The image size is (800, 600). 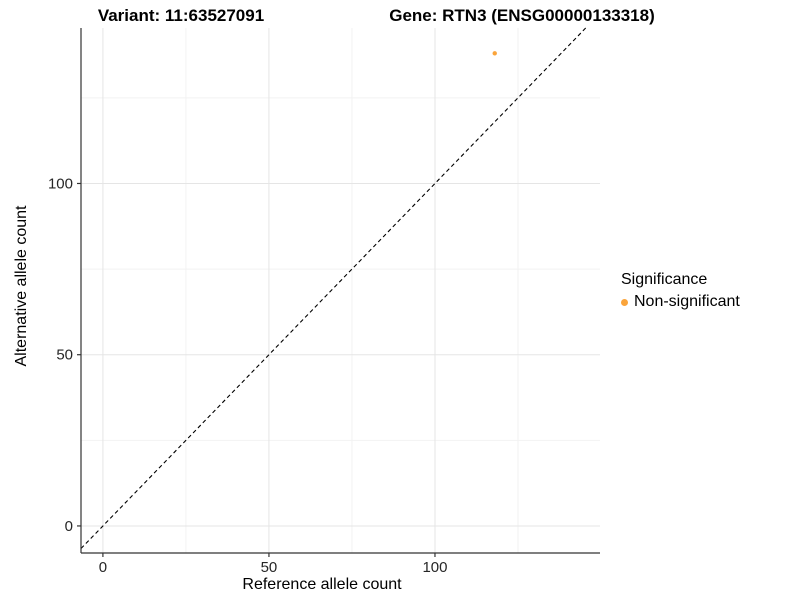 I want to click on legend-title: Significance, so click(x=664, y=279).